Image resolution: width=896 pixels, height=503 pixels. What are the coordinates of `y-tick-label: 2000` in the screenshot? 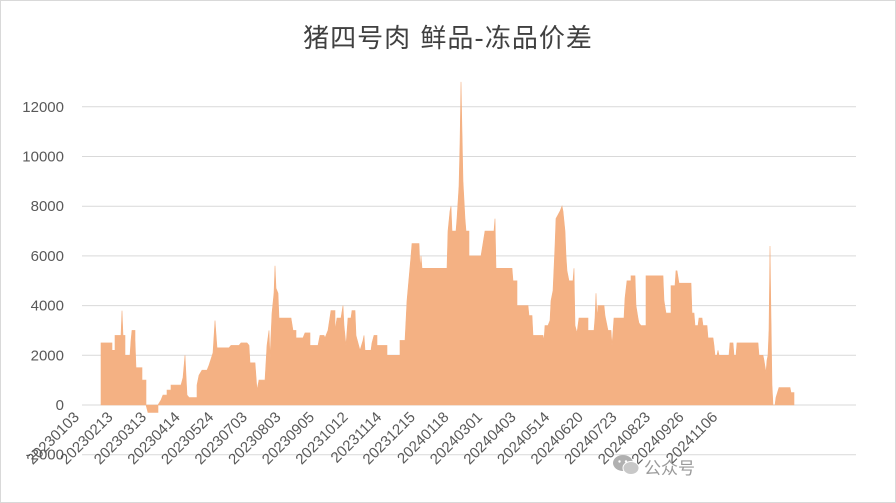 It's located at (47, 355).